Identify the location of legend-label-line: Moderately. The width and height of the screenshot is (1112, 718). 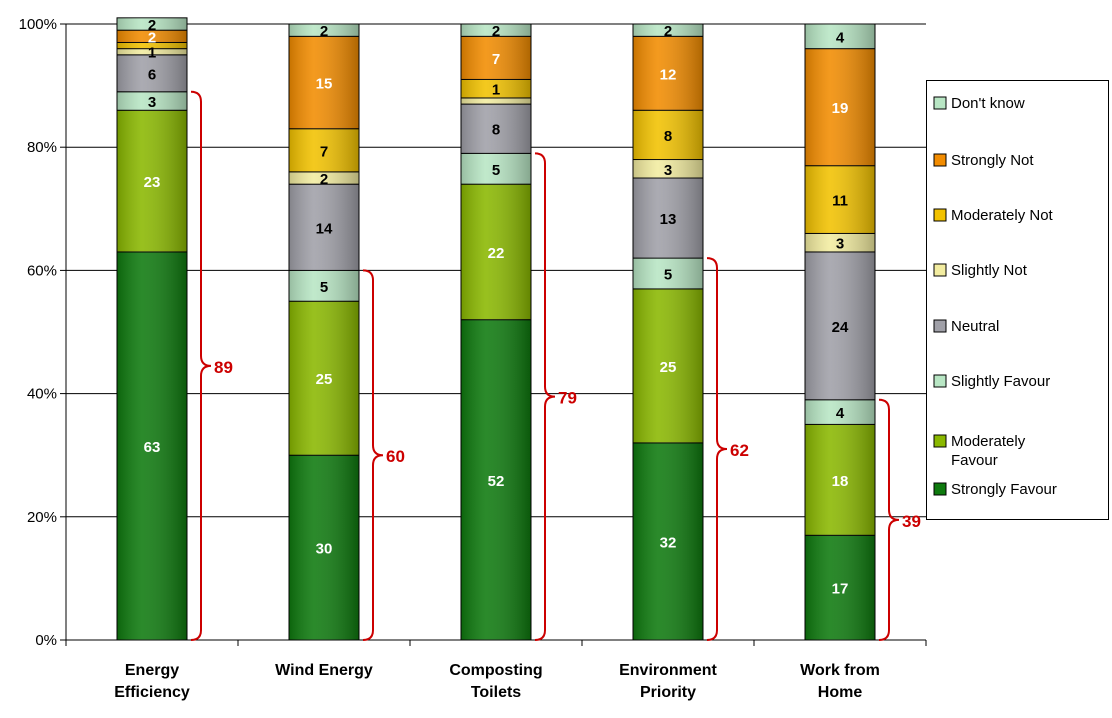
(988, 441).